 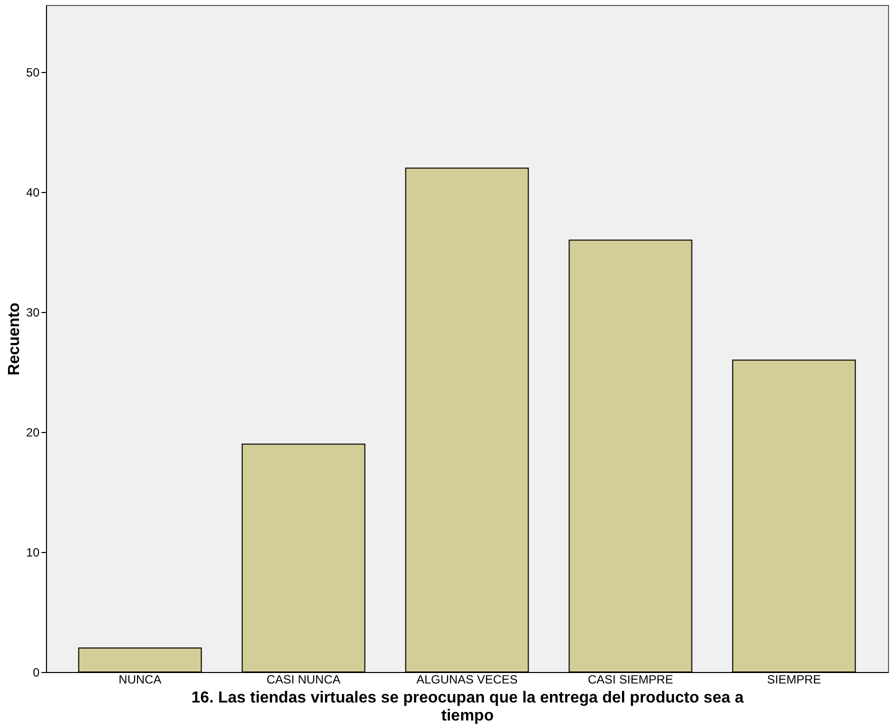 What do you see at coordinates (33, 553) in the screenshot?
I see `y-tick-label: 10` at bounding box center [33, 553].